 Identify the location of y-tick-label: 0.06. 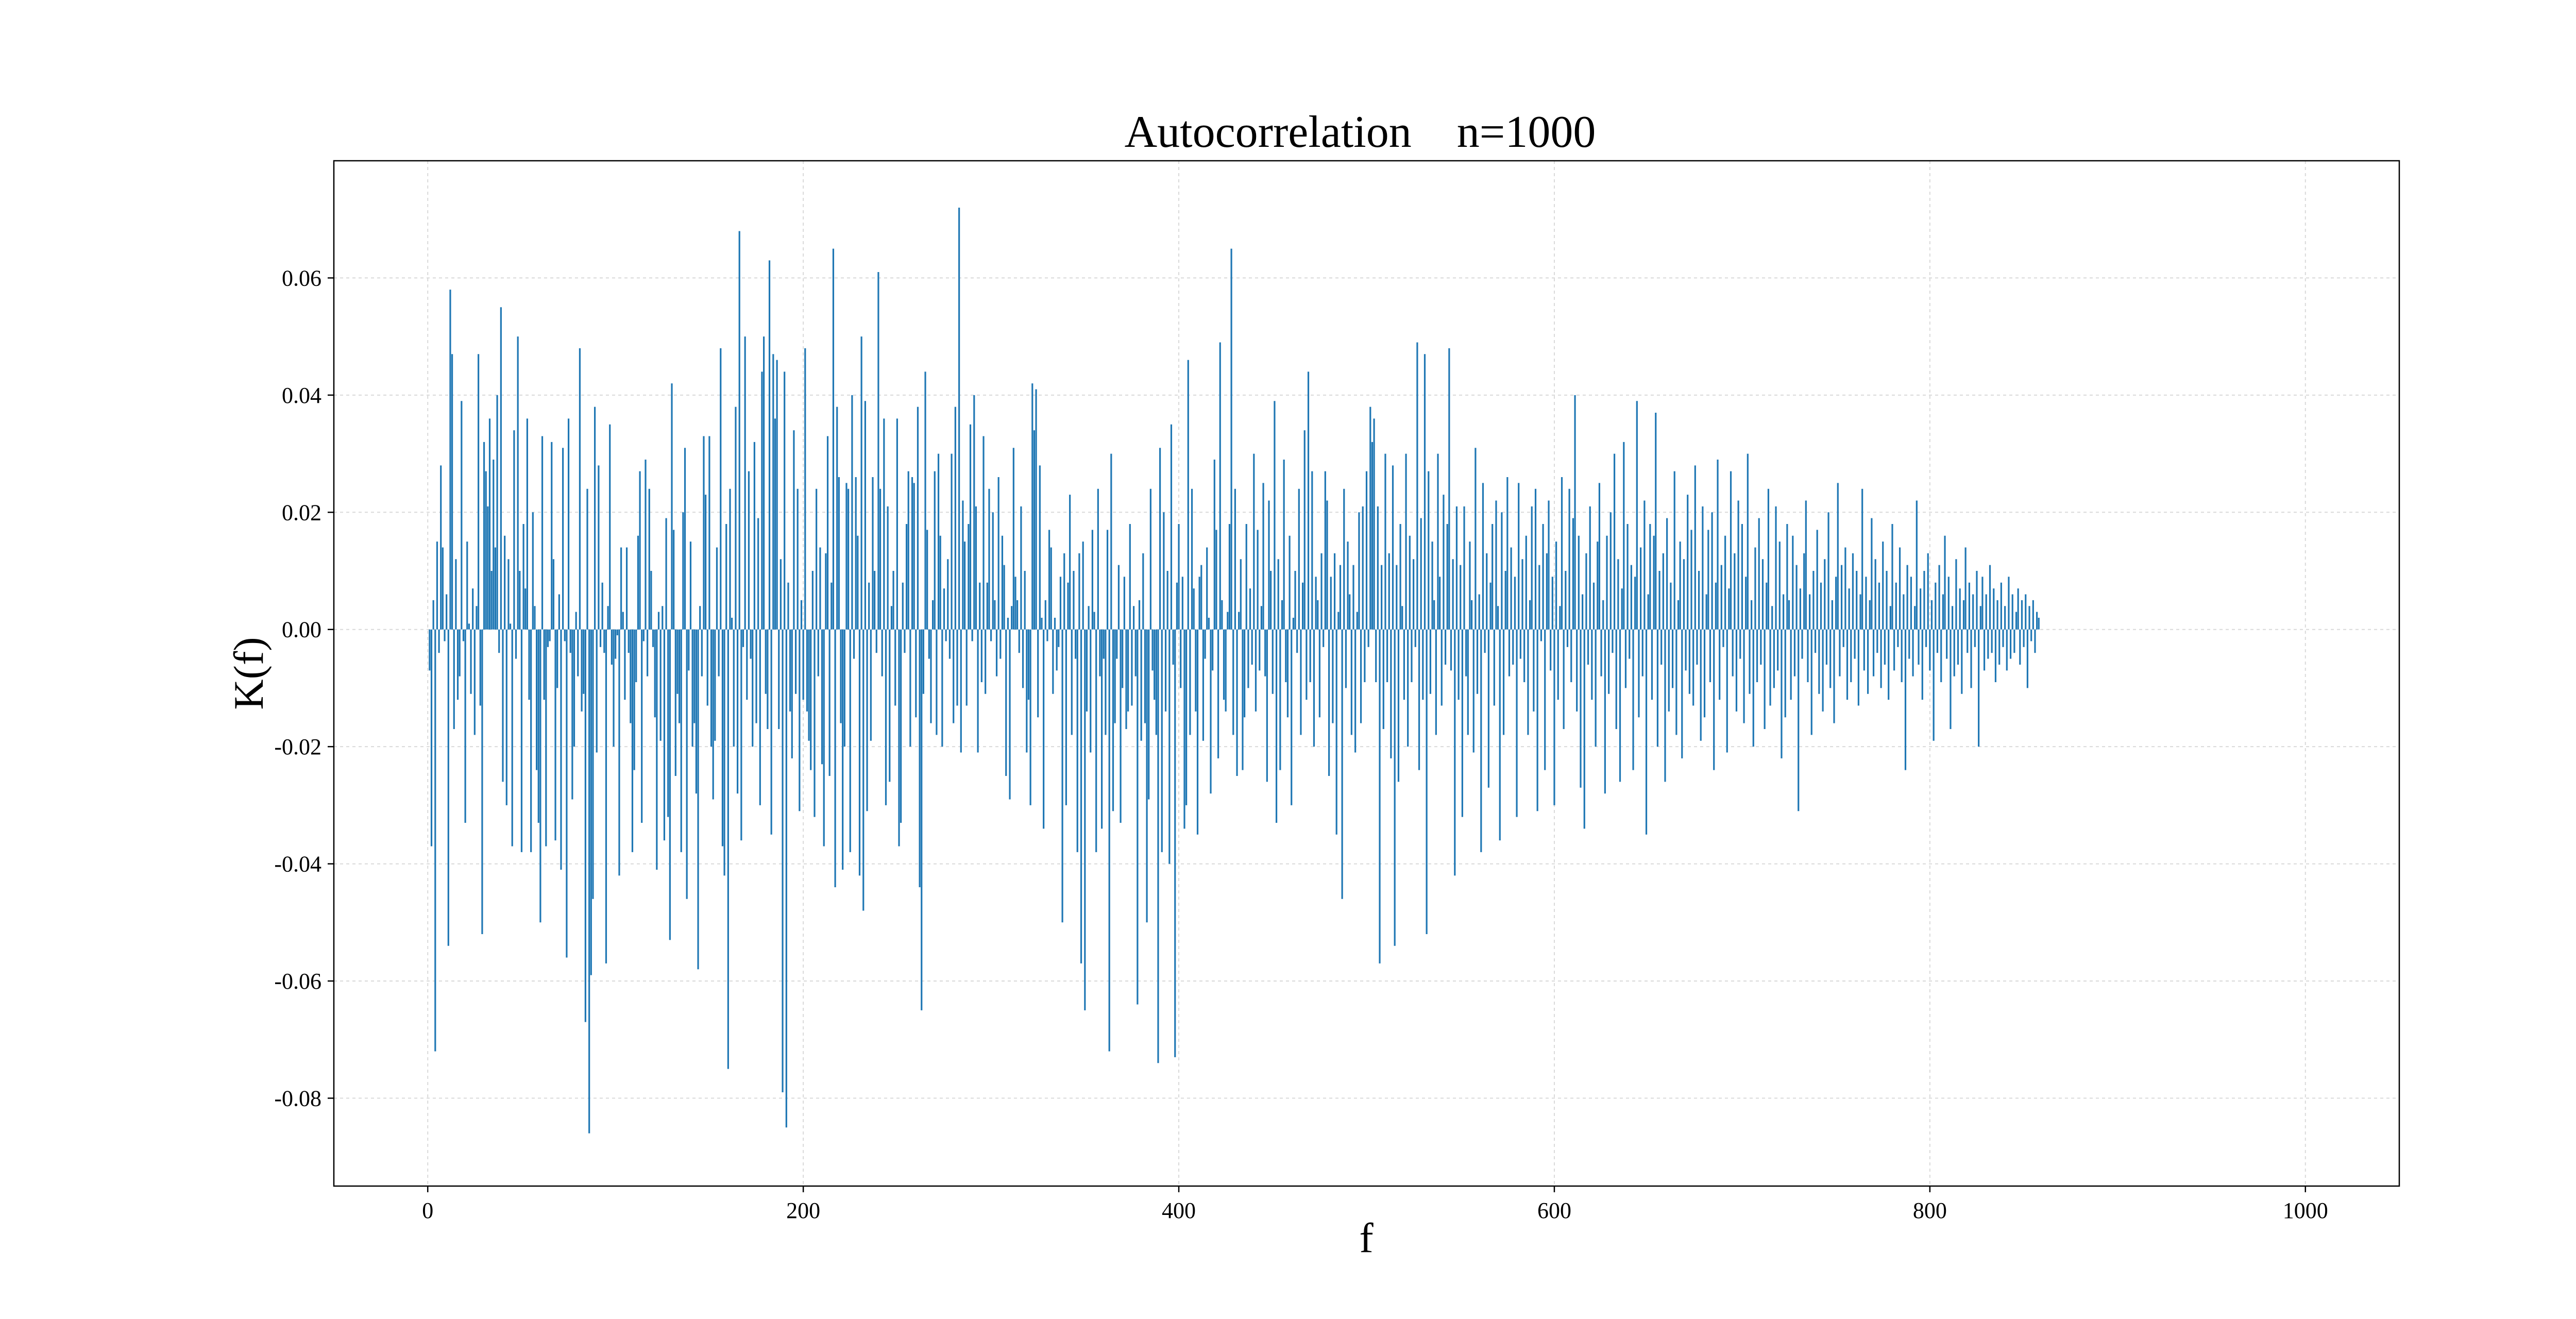
(301, 278).